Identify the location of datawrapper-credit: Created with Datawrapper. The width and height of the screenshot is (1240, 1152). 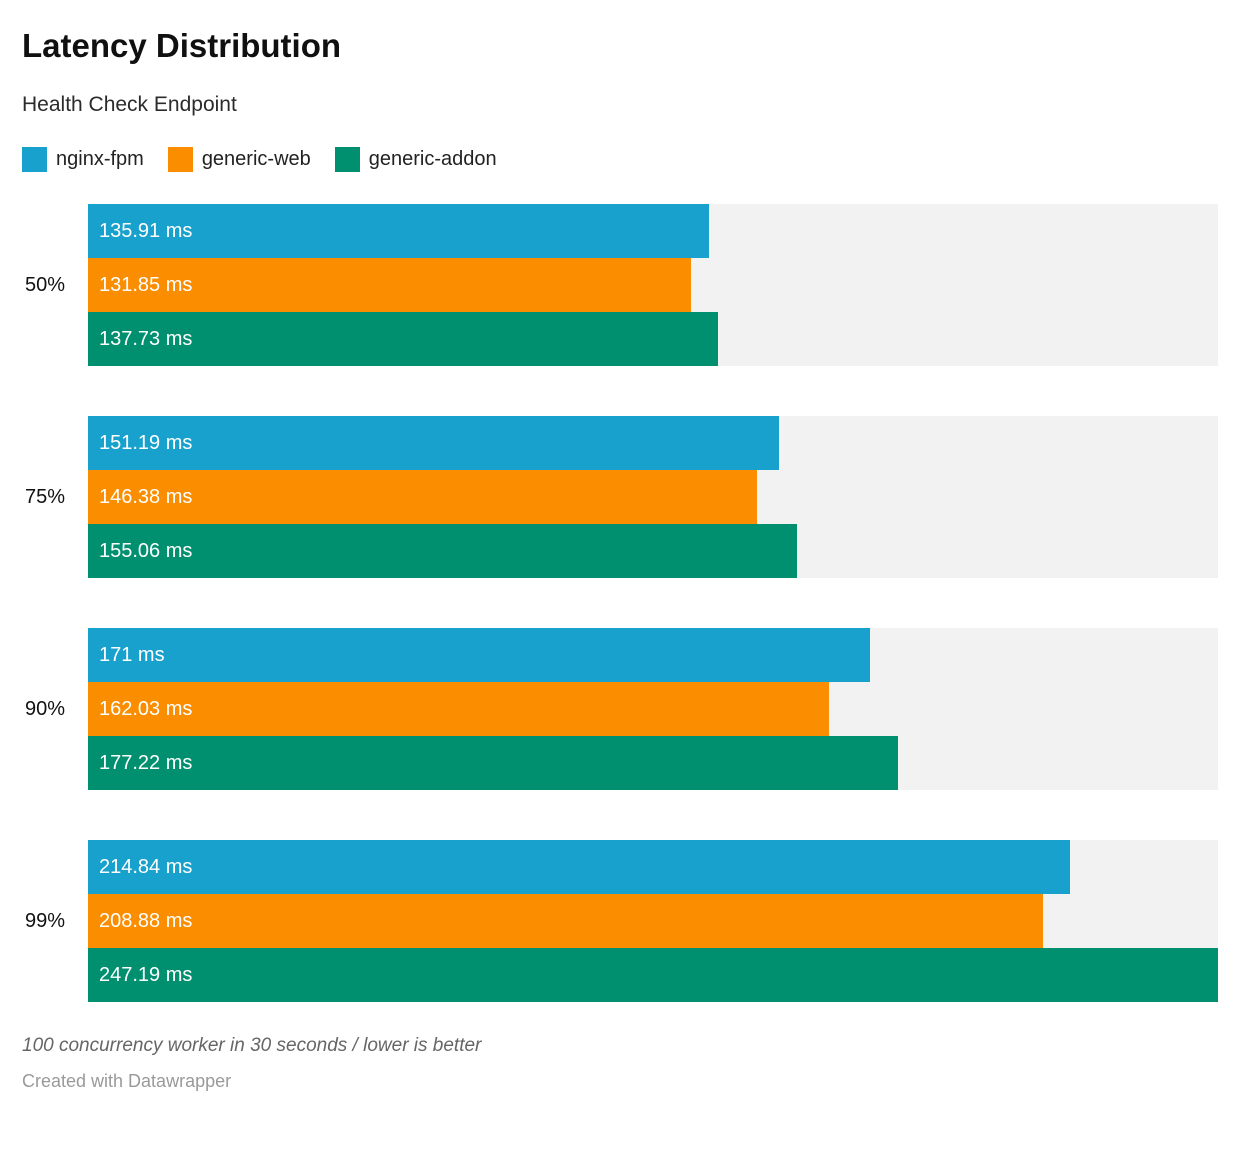
(127, 1081).